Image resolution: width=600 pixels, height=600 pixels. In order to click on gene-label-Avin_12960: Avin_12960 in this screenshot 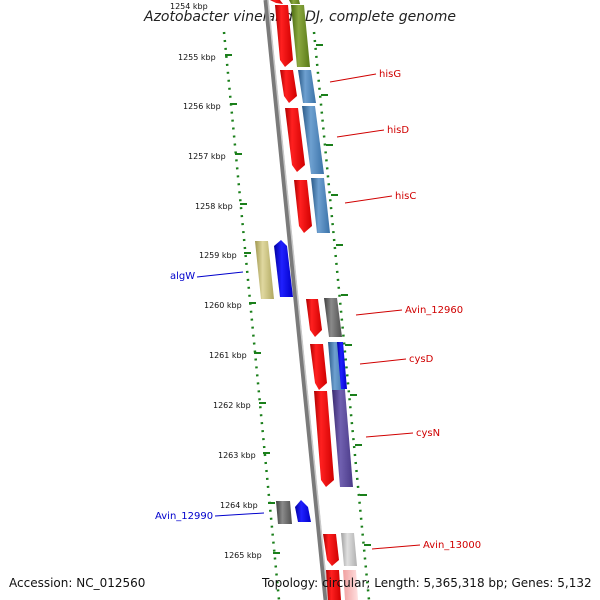, I will do `click(434, 310)`.